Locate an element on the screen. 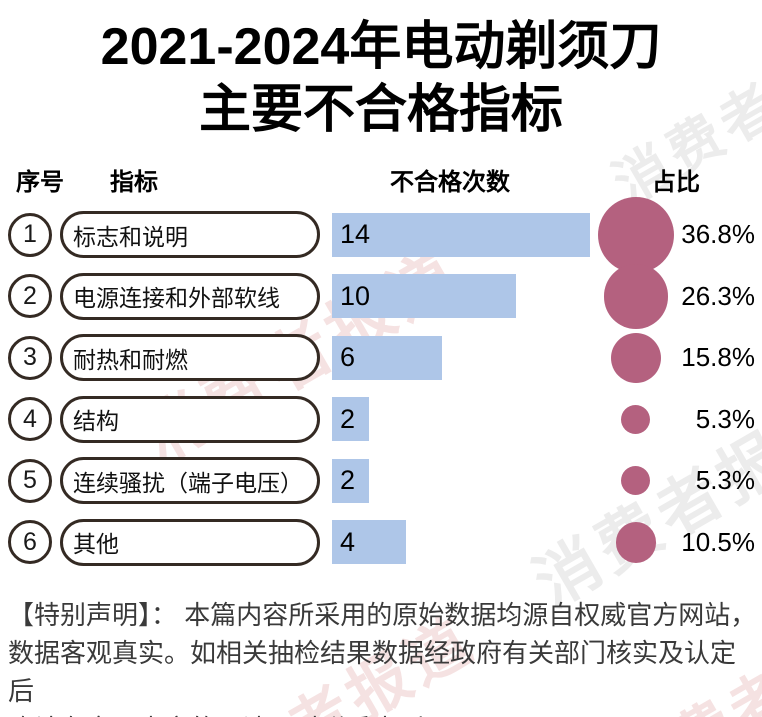  title-line-2: 主要不合格指标 is located at coordinates (380, 110).